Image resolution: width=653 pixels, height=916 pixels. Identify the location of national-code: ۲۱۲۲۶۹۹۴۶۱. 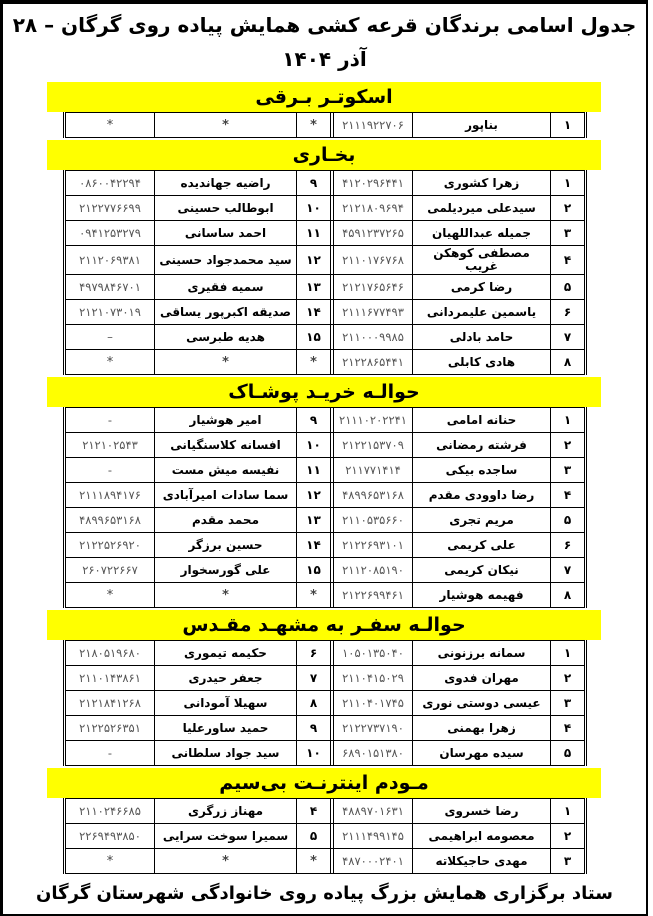
(371, 595).